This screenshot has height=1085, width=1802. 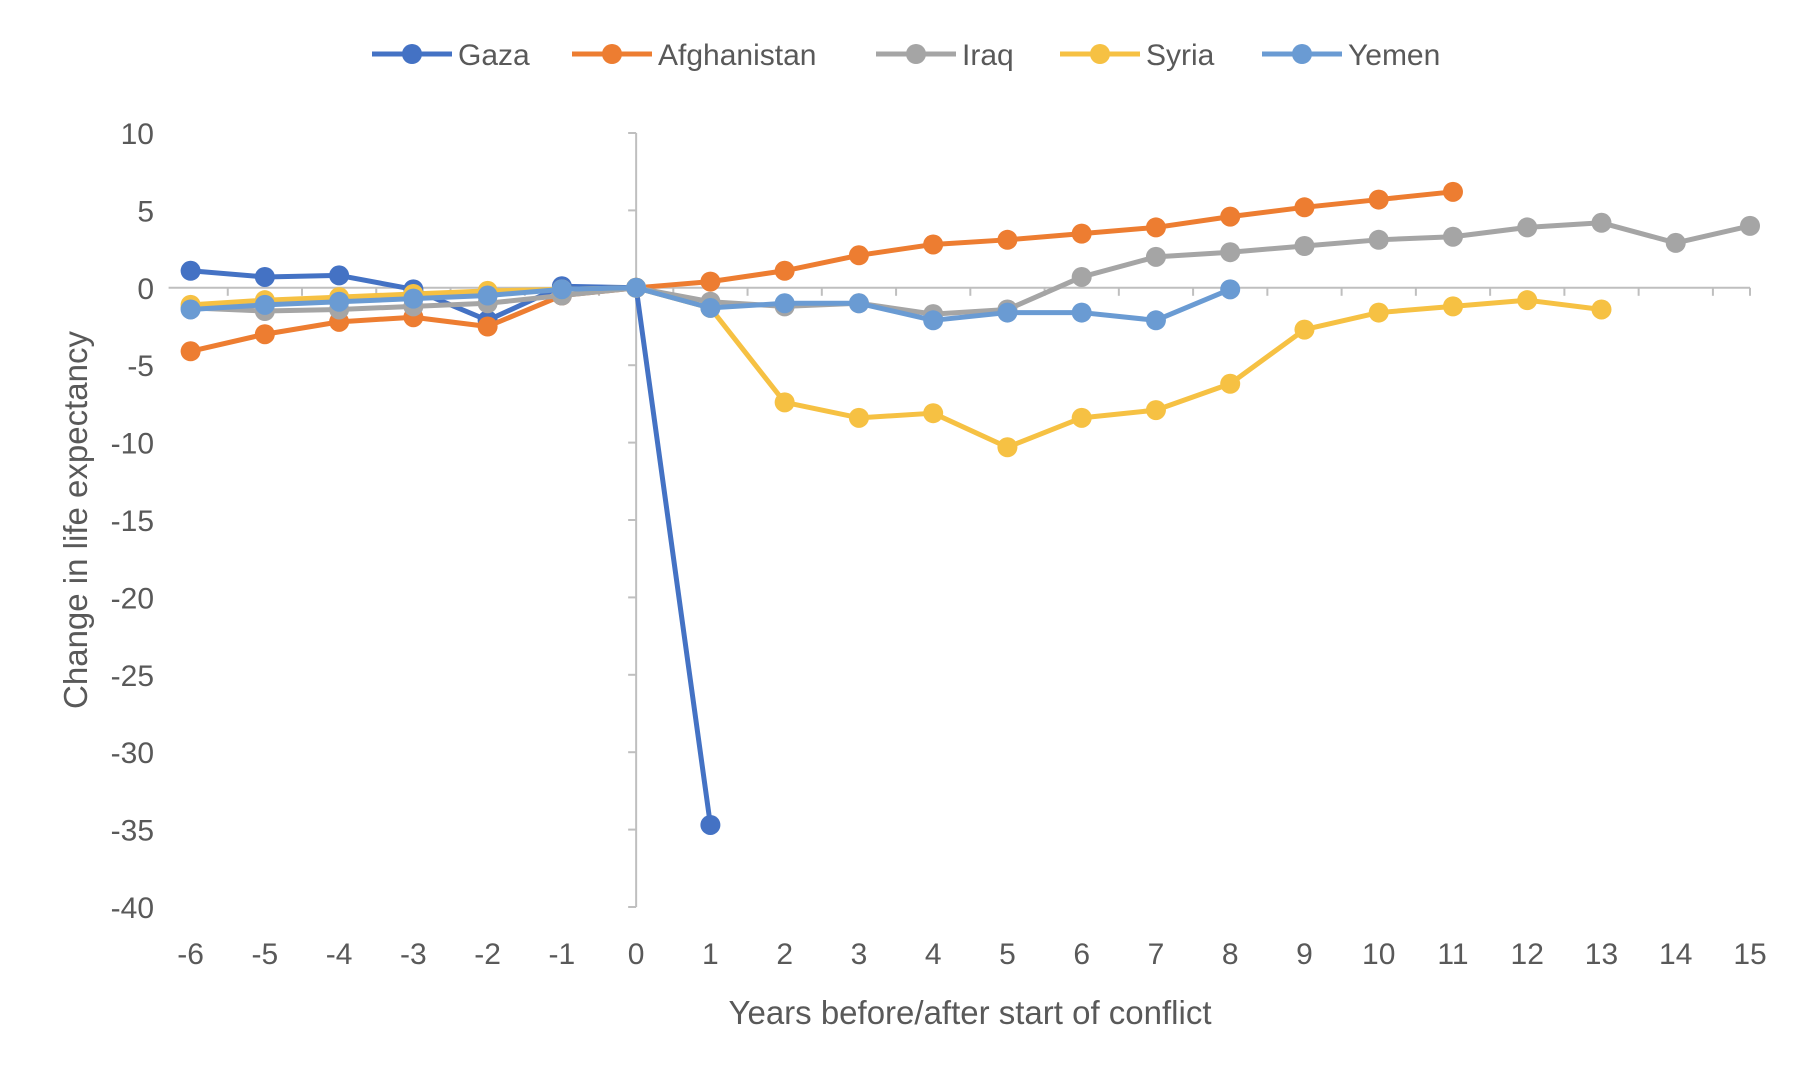 What do you see at coordinates (1230, 954) in the screenshot?
I see `x-tick-label: 8` at bounding box center [1230, 954].